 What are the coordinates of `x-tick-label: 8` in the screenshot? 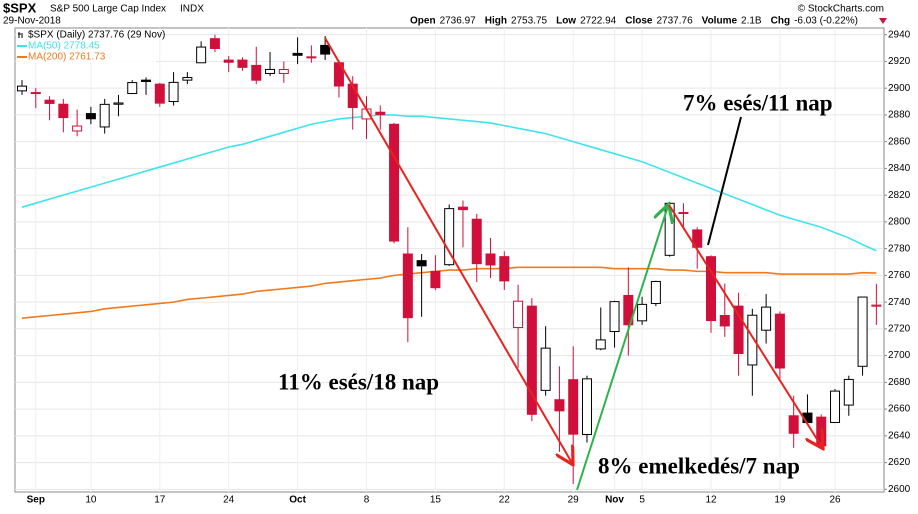 It's located at (367, 500).